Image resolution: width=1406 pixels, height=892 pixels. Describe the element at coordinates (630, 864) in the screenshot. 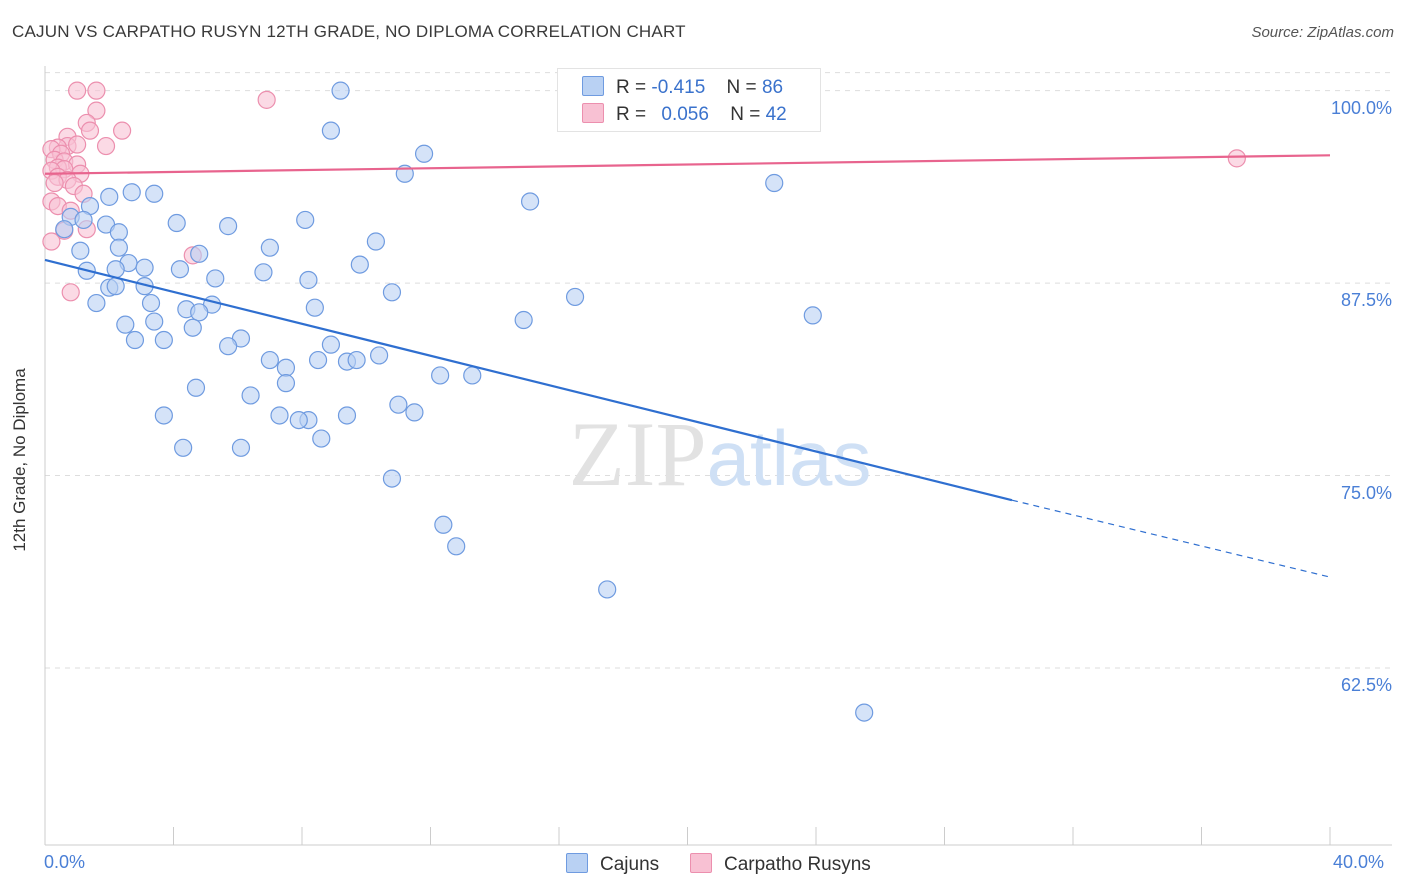

I see `legend-label-cajuns: Cajuns` at that location.